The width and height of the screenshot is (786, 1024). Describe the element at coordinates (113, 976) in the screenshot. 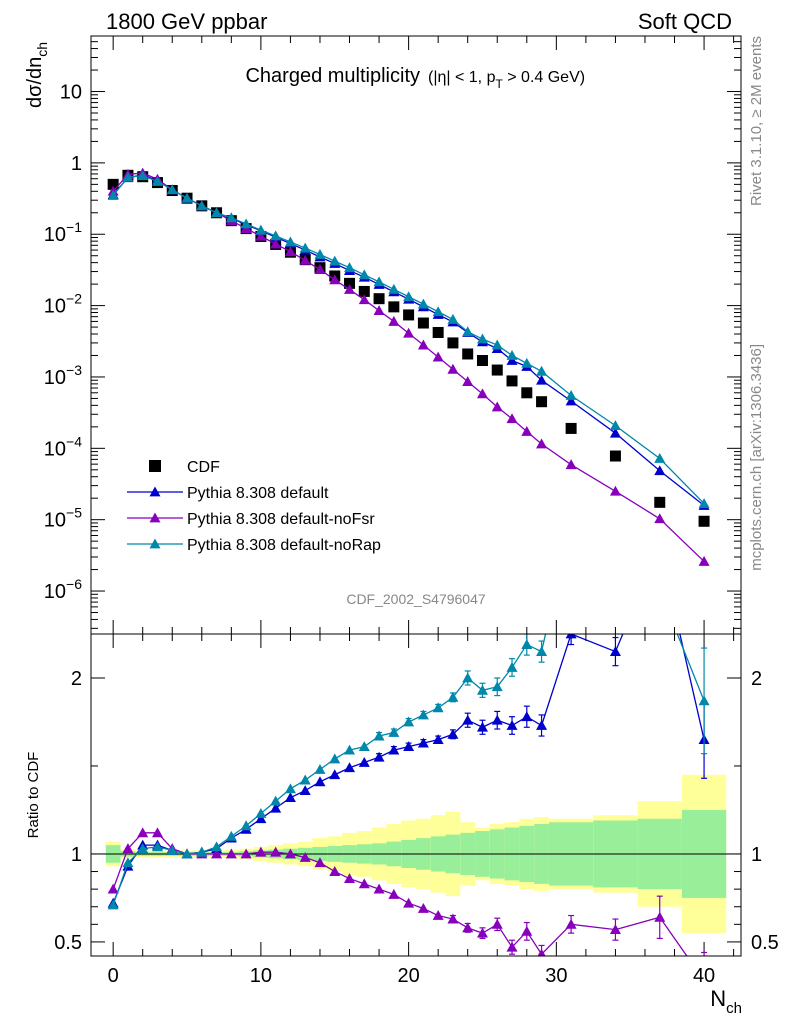

I see `x-tick-label: 0` at that location.